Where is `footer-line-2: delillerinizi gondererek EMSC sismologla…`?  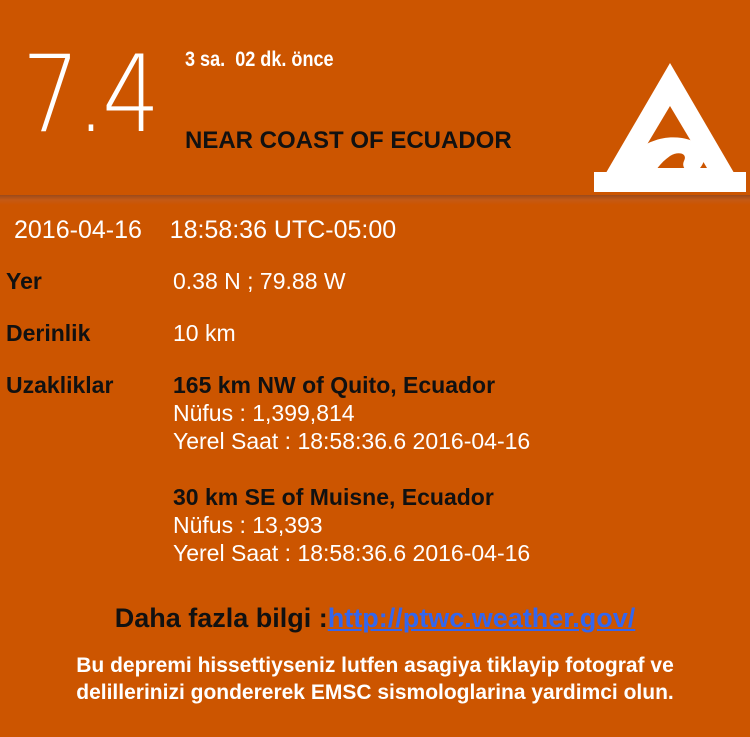 footer-line-2: delillerinizi gondererek EMSC sismologla… is located at coordinates (375, 692).